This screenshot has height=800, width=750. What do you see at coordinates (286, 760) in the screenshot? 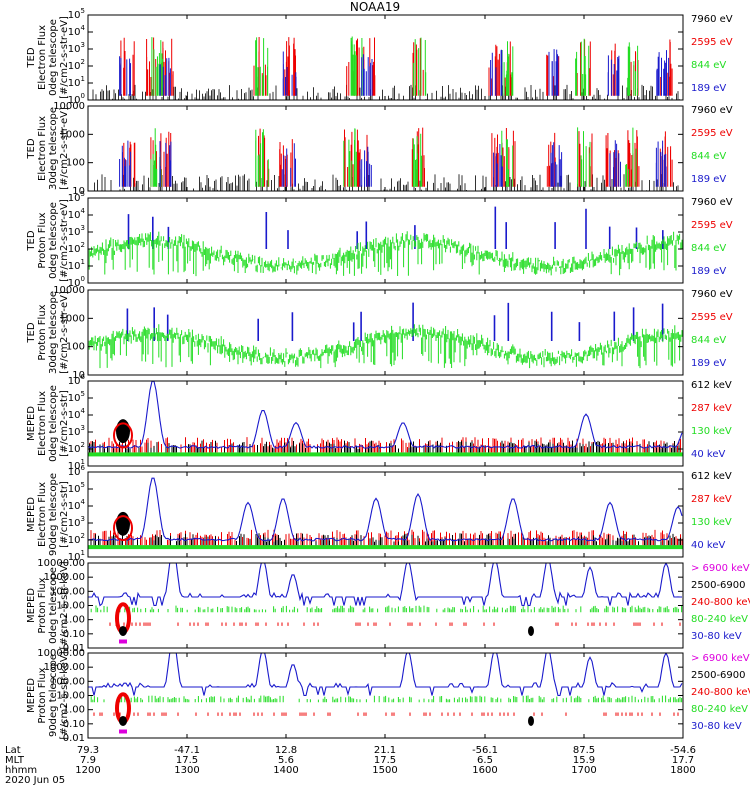
I see `x-tick-mlt: 5.6` at bounding box center [286, 760].